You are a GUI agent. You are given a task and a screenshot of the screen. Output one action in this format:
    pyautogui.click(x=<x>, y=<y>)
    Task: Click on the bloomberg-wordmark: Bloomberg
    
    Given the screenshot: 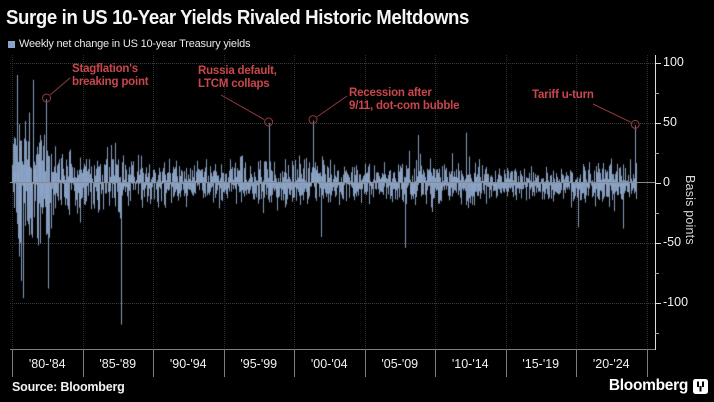 What is the action you would take?
    pyautogui.click(x=648, y=385)
    